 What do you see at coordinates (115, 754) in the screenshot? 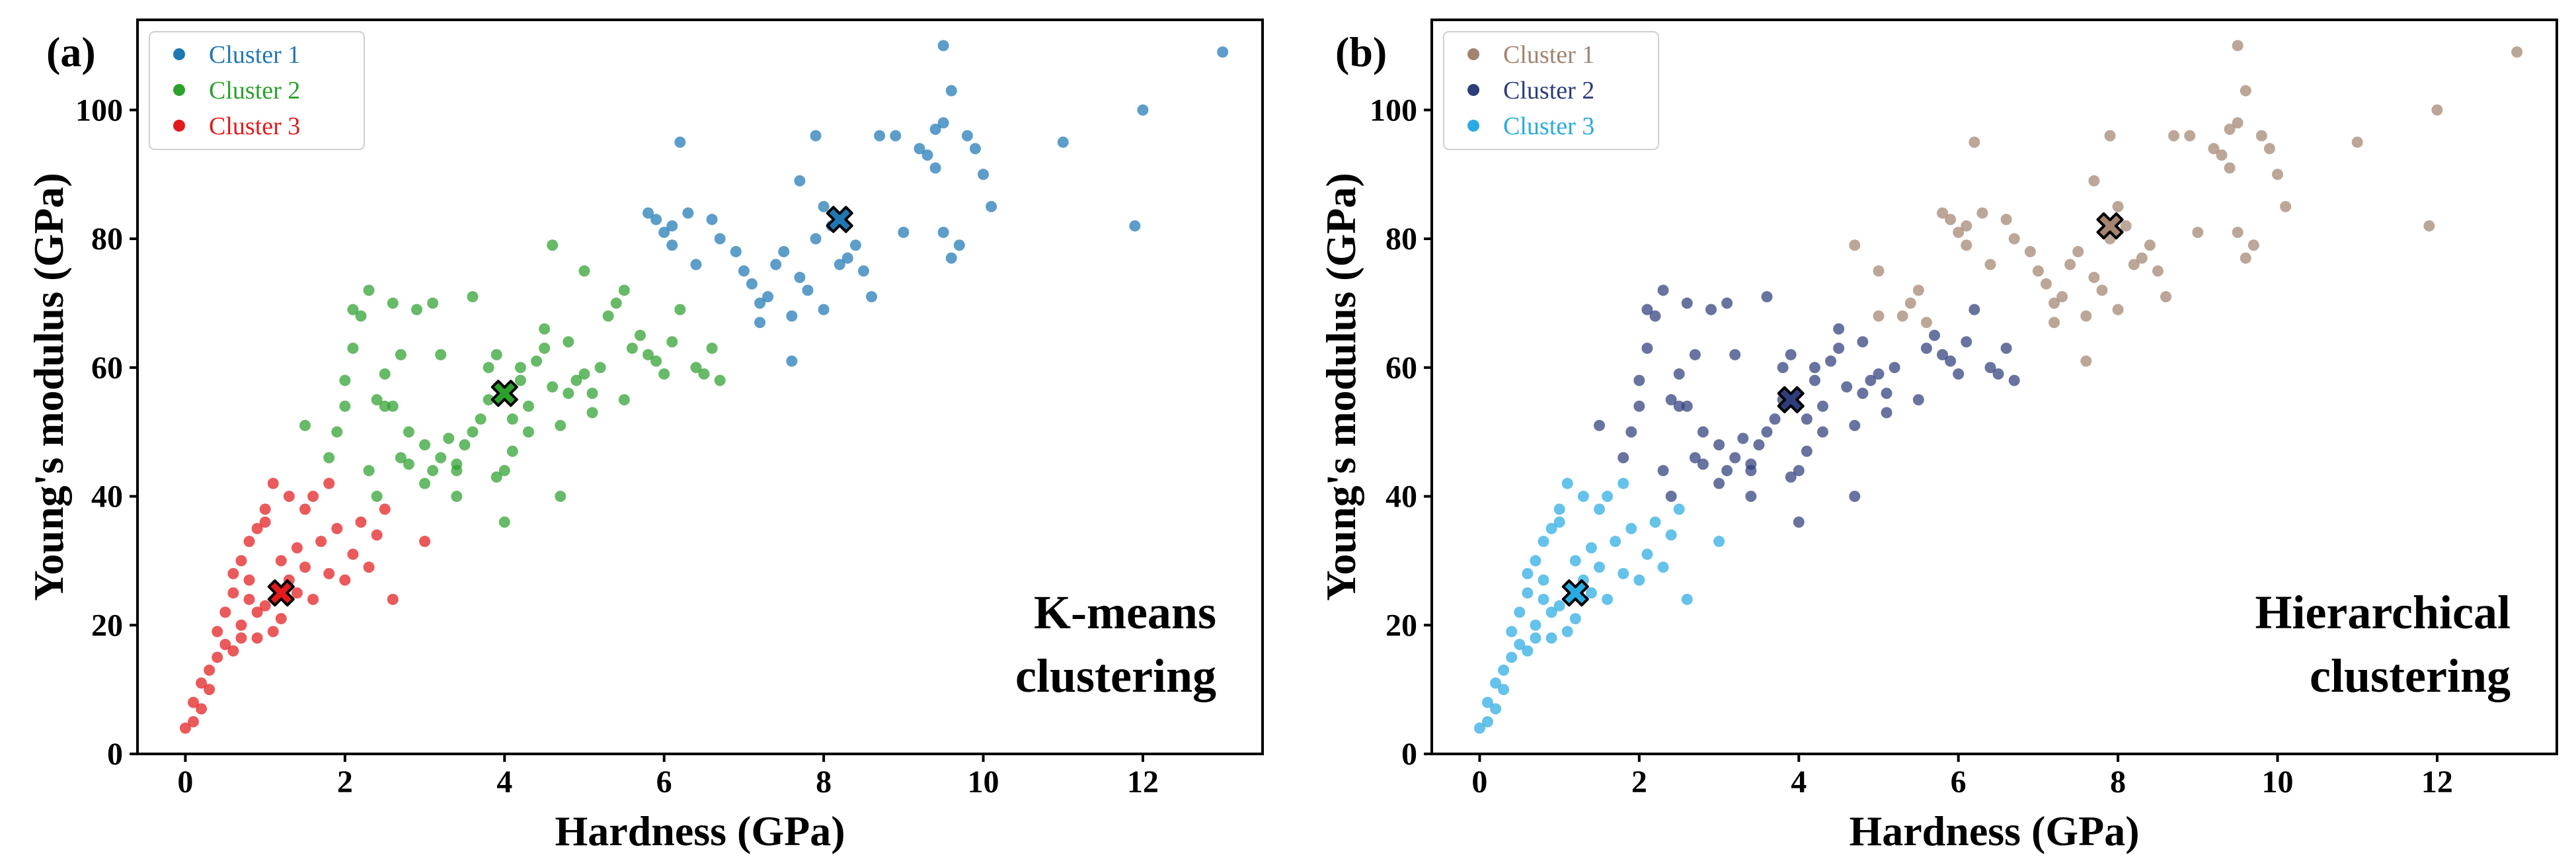
I see `y-tick-label: 0` at bounding box center [115, 754].